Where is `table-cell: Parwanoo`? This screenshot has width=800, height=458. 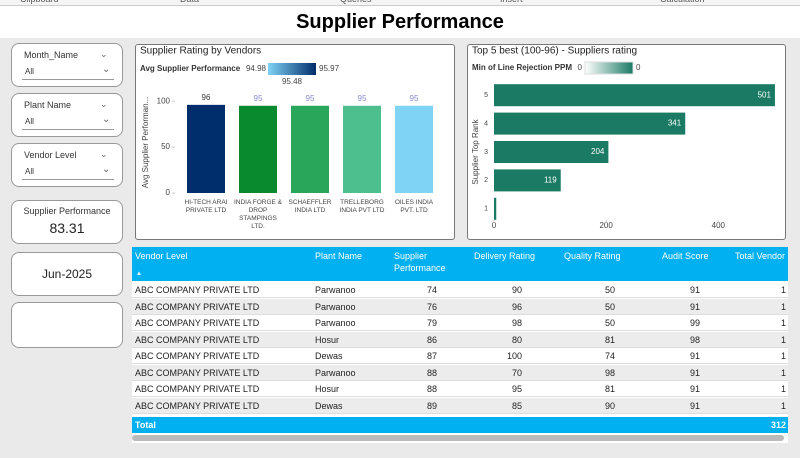
table-cell: Parwanoo is located at coordinates (335, 323).